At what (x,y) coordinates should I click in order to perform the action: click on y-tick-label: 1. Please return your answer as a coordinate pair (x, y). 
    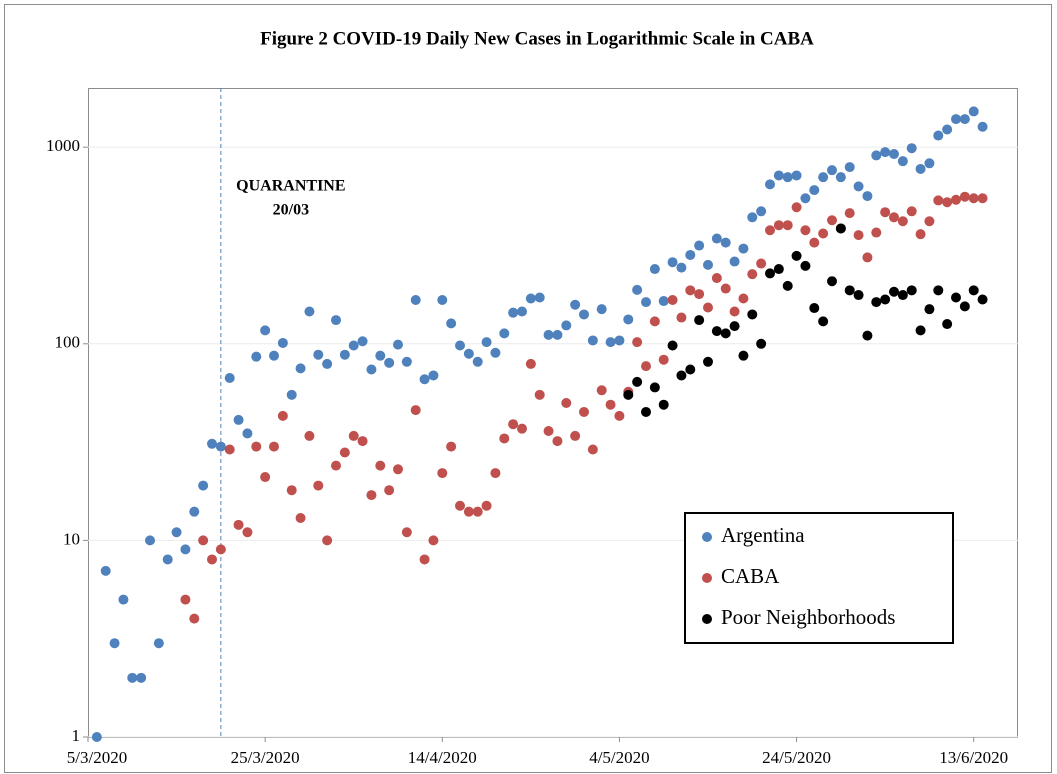
    Looking at the image, I should click on (76, 735).